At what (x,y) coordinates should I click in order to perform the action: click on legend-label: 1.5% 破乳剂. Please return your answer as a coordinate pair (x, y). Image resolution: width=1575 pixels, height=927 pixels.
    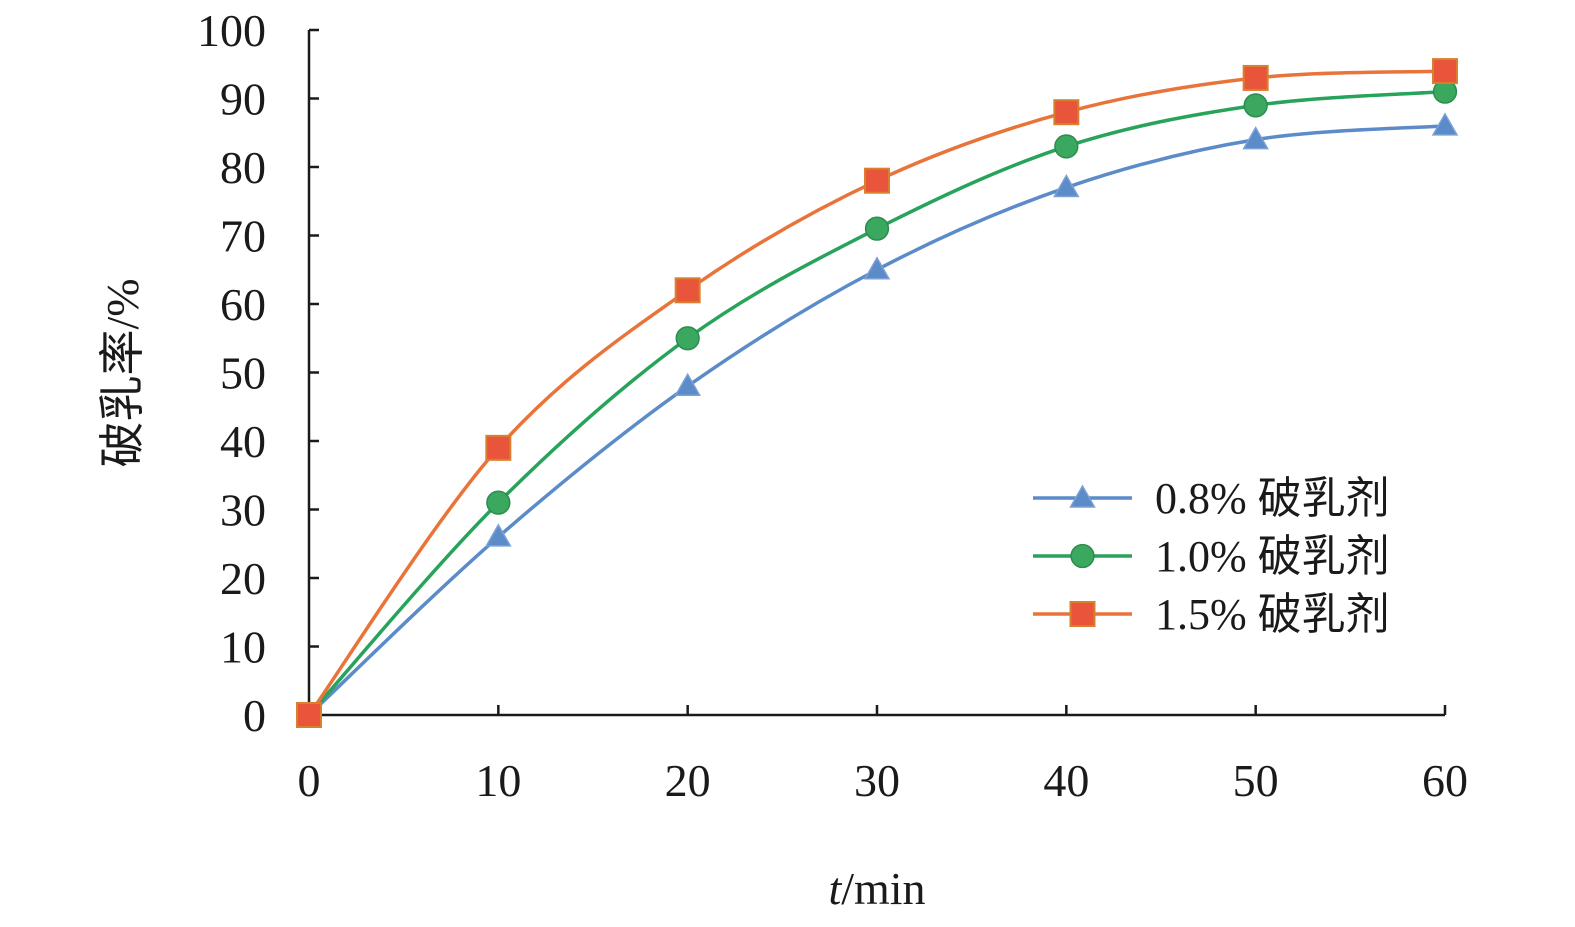
    Looking at the image, I should click on (1272, 614).